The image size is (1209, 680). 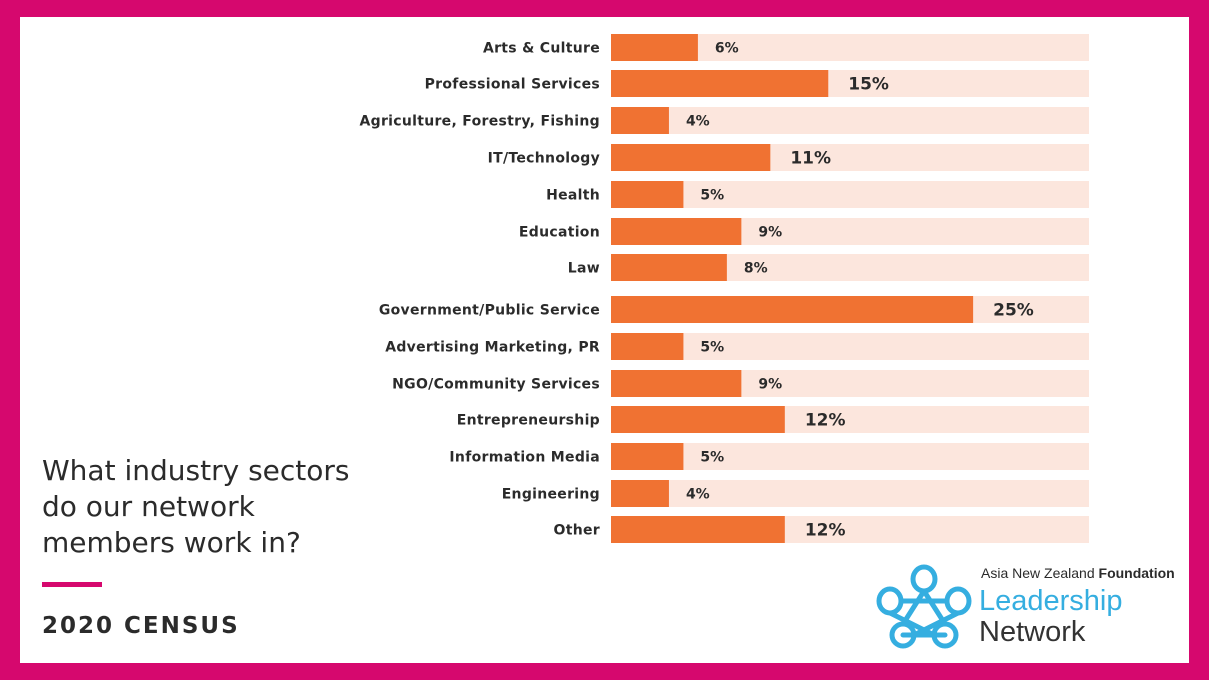 I want to click on category-label: Other, so click(x=577, y=531).